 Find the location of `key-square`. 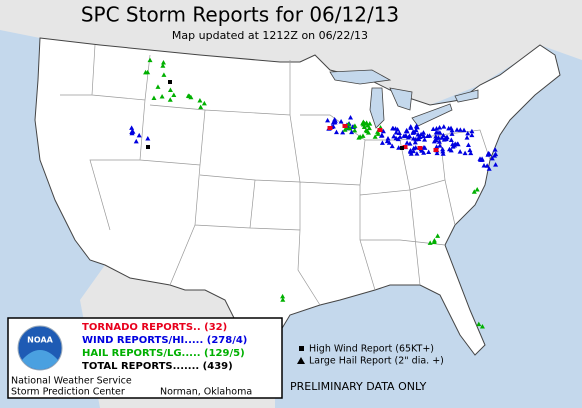

key-square is located at coordinates (301, 348).